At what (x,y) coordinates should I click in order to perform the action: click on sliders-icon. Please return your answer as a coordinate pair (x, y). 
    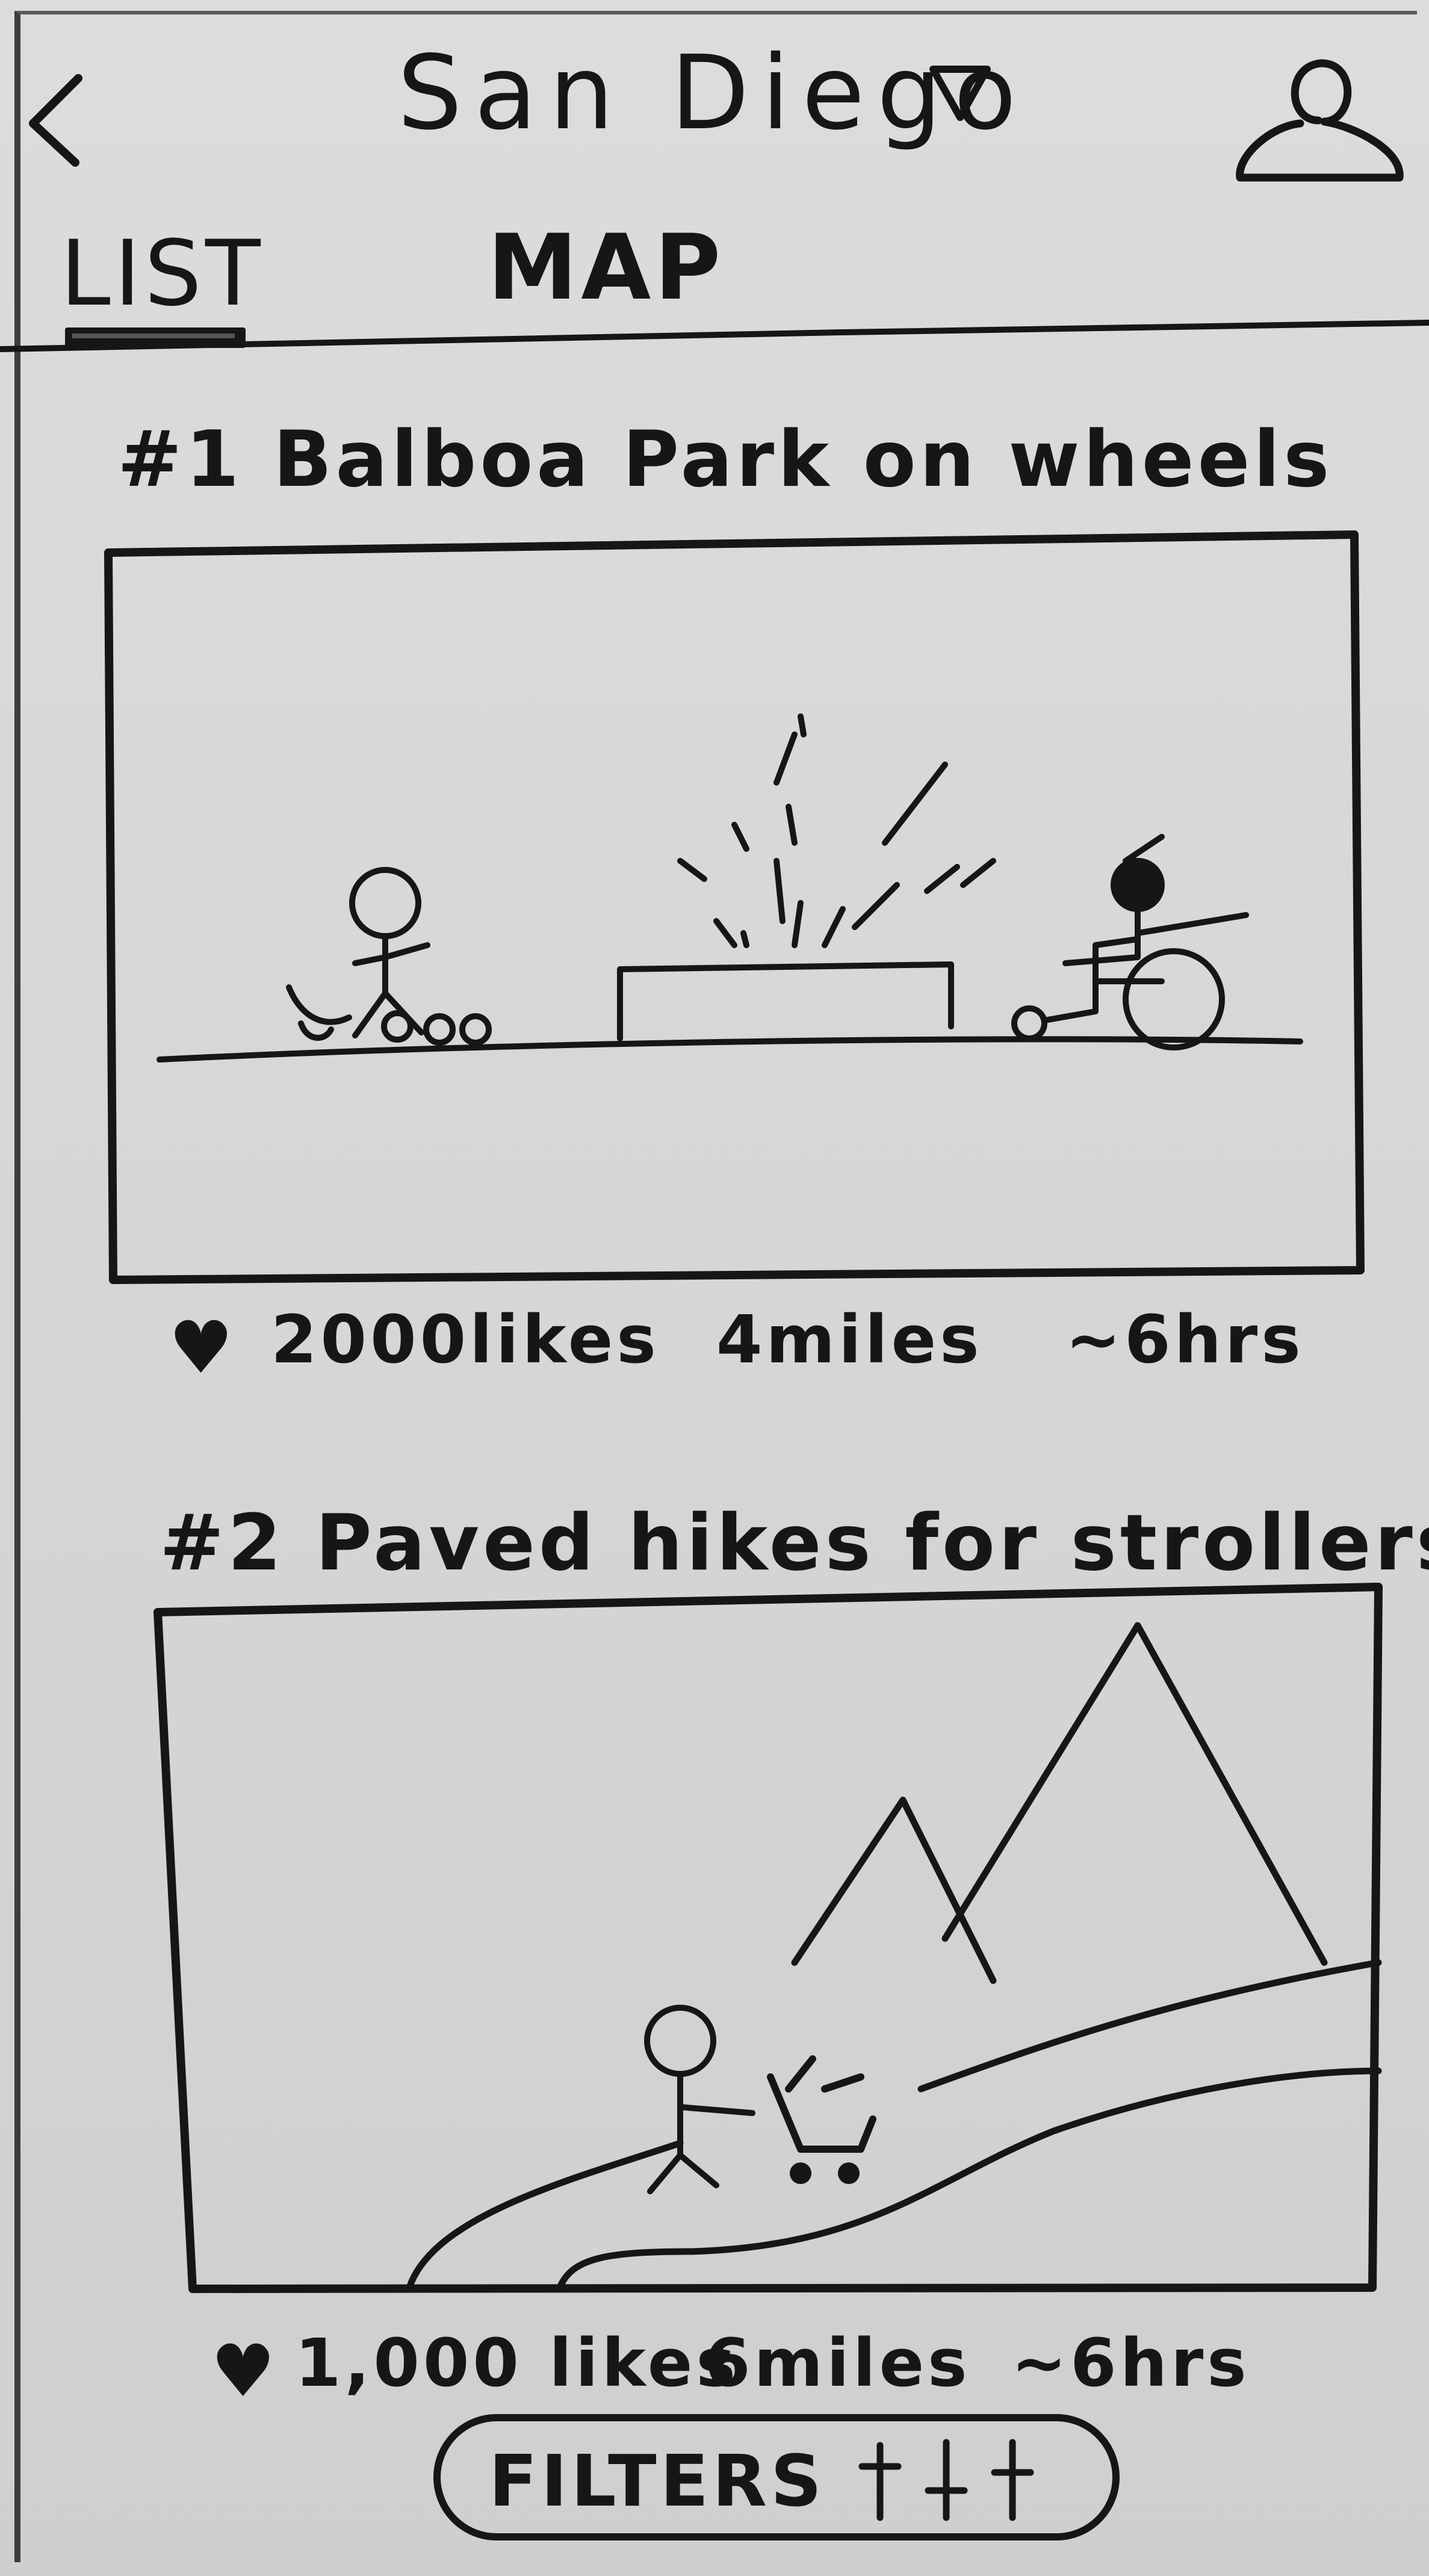
    Looking at the image, I should click on (946, 2480).